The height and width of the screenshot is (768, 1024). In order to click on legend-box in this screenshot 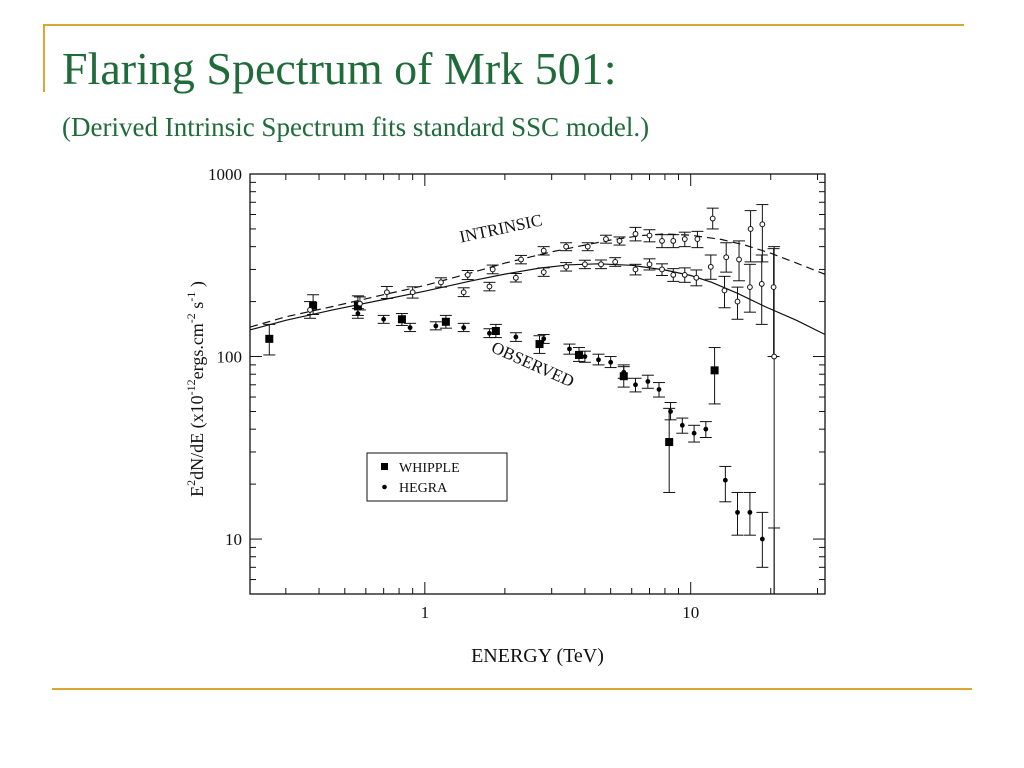, I will do `click(437, 477)`.